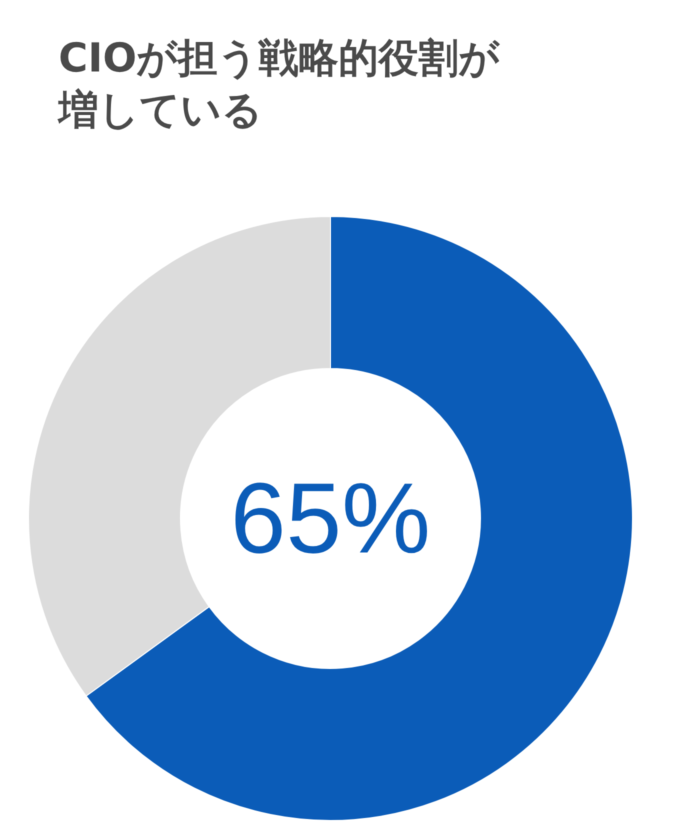  What do you see at coordinates (330, 518) in the screenshot?
I see `data-label: 65%` at bounding box center [330, 518].